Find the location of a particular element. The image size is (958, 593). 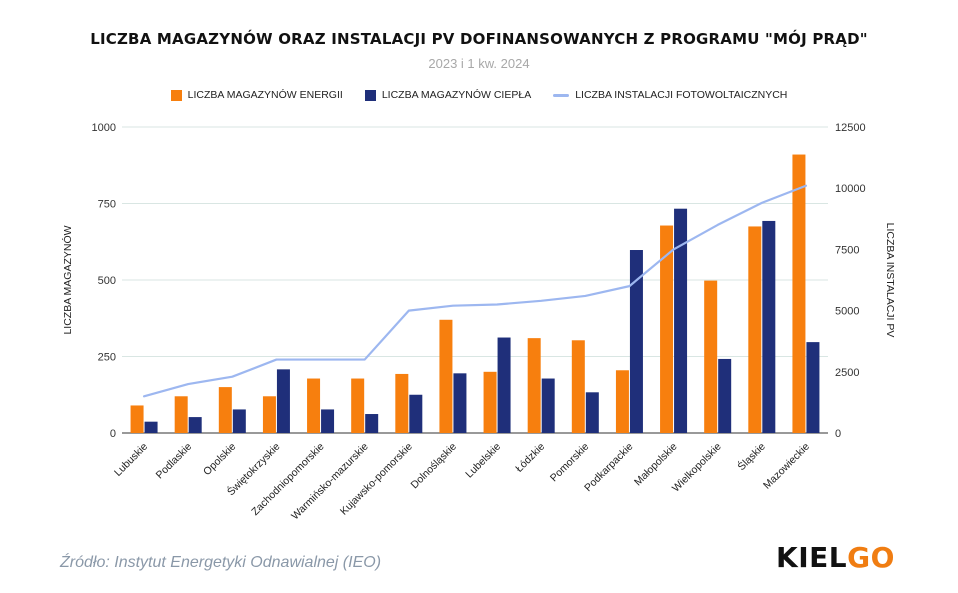

y-right-tick-label: 0 is located at coordinates (838, 434).